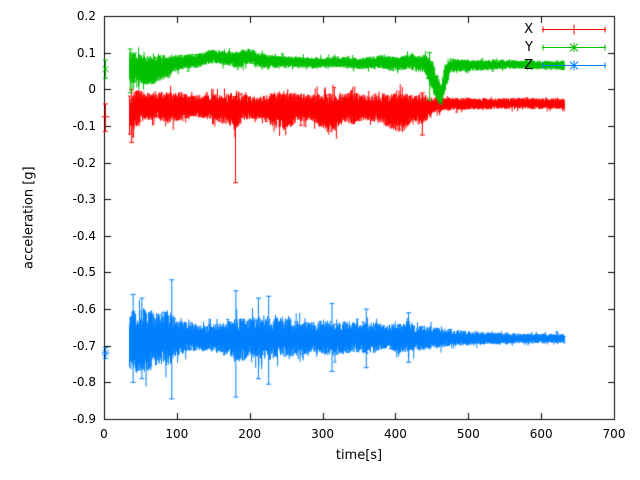 This screenshot has height=480, width=640. What do you see at coordinates (359, 455) in the screenshot?
I see `x-axis-label: time[s]` at bounding box center [359, 455].